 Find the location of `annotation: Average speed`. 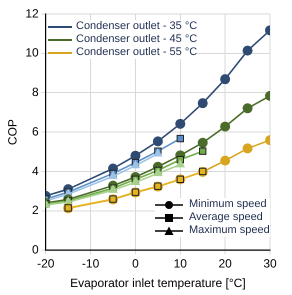

annotation: Average speed is located at coordinates (226, 217).